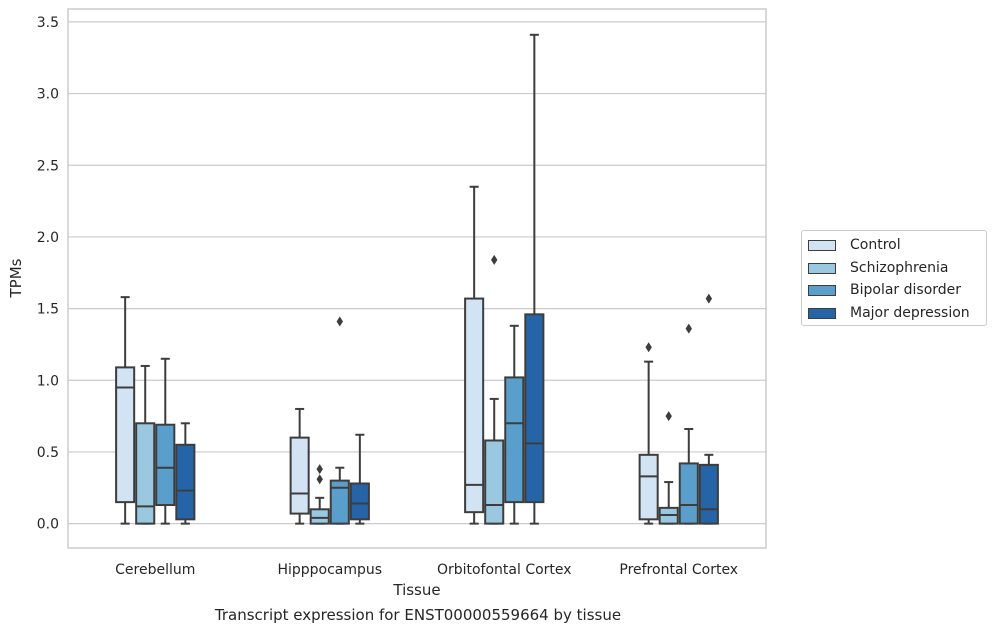 The image size is (997, 634). What do you see at coordinates (48, 95) in the screenshot?
I see `y-tick-label: 3.0` at bounding box center [48, 95].